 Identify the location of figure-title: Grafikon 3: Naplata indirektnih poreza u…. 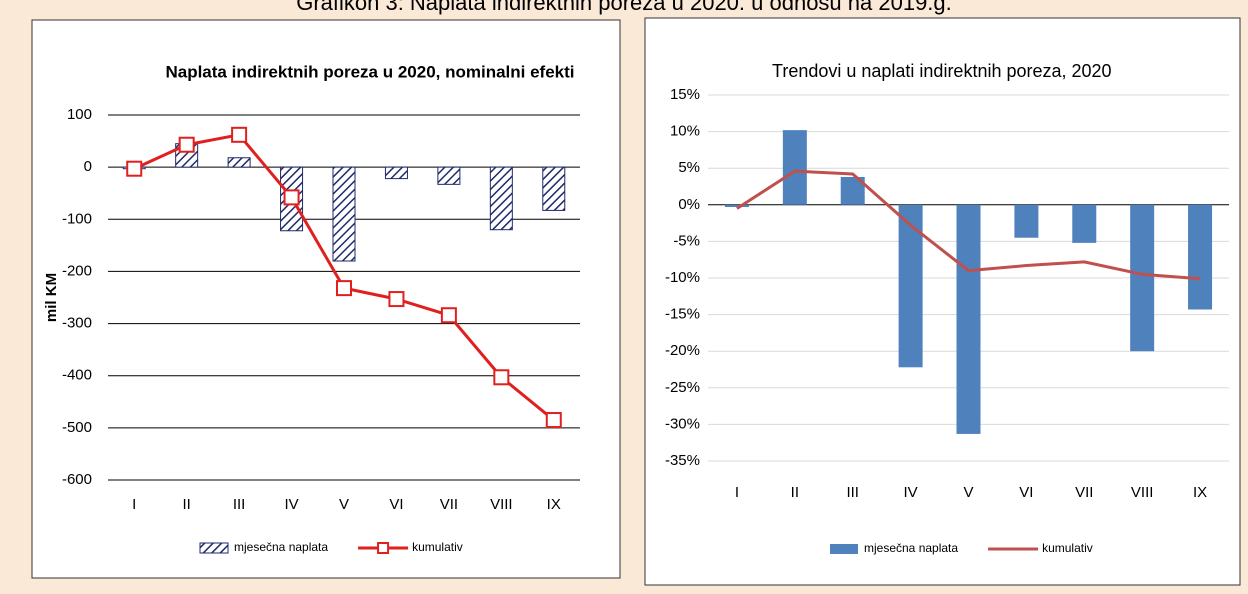
(624, 7).